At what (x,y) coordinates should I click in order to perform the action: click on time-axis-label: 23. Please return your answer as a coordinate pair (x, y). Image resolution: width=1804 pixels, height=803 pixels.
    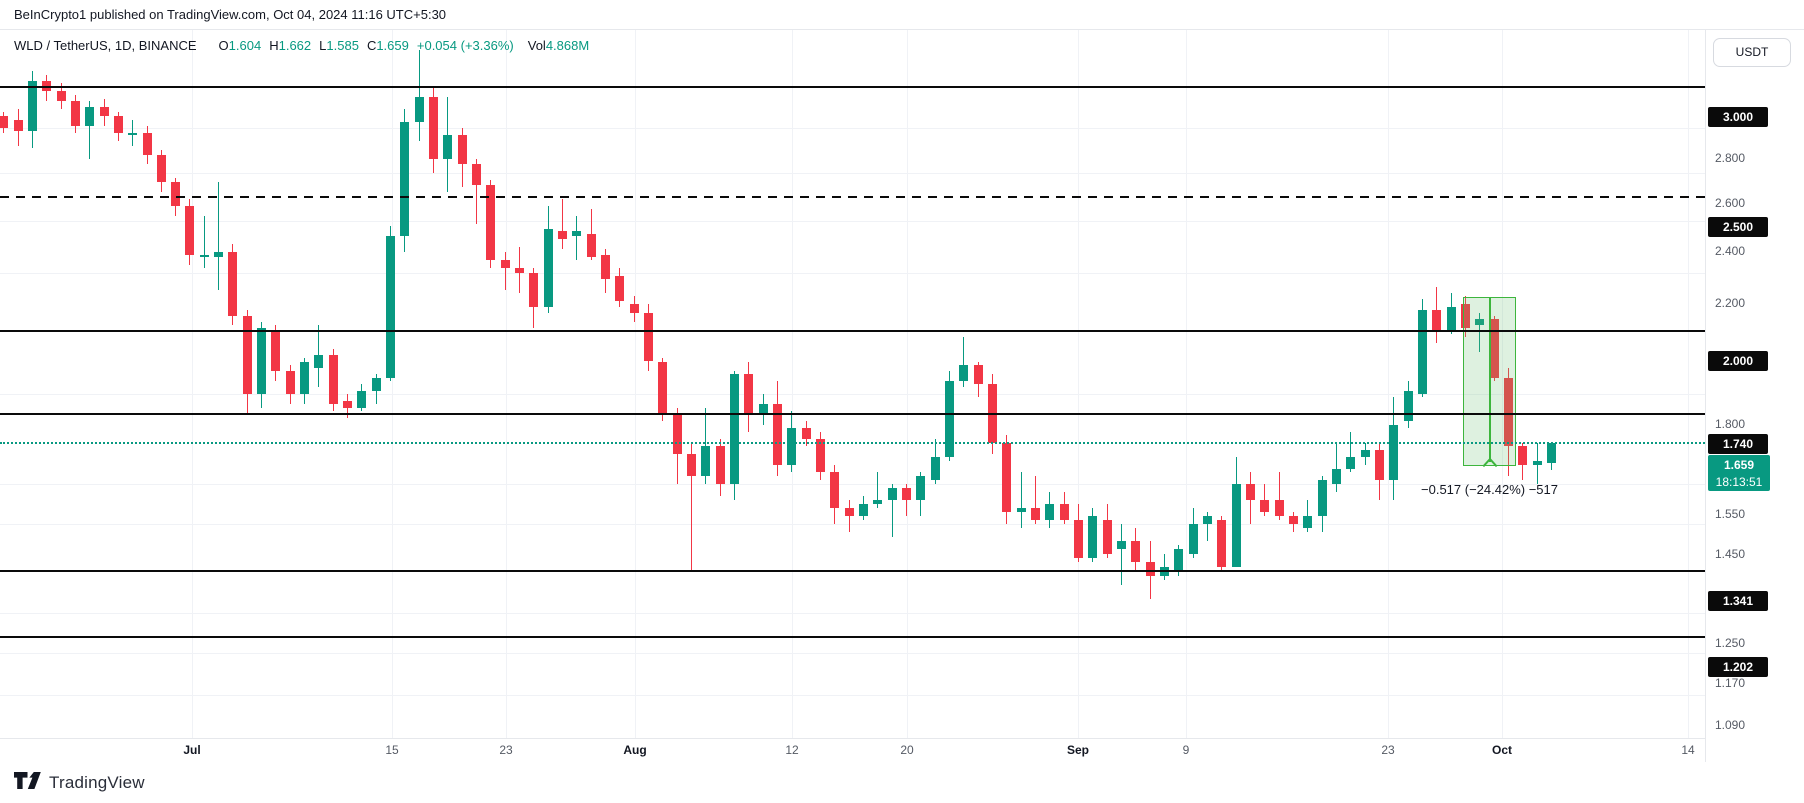
    Looking at the image, I should click on (1388, 750).